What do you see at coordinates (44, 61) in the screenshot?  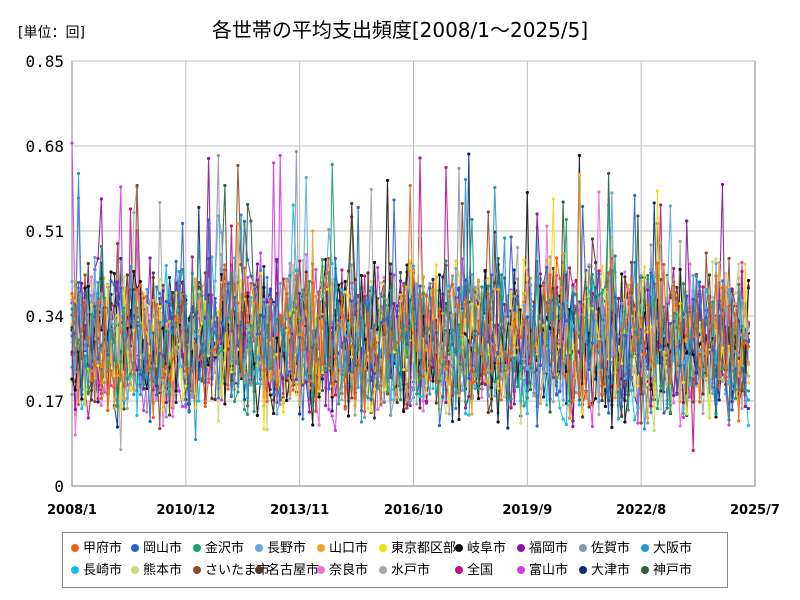 I see `y-tick-label: 0.85` at bounding box center [44, 61].